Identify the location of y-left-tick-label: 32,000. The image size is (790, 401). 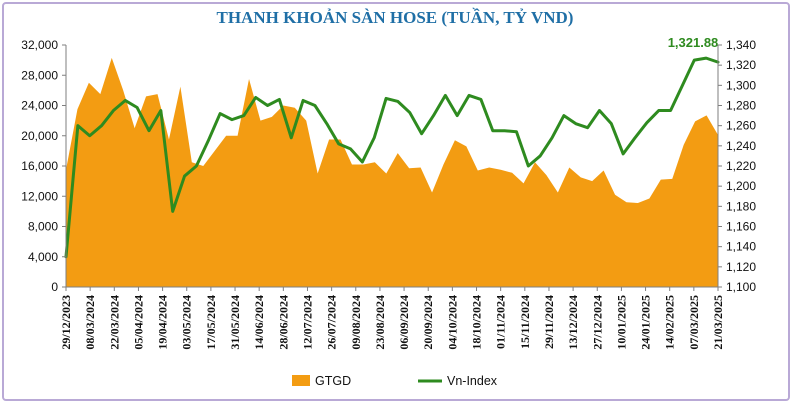
(39, 45).